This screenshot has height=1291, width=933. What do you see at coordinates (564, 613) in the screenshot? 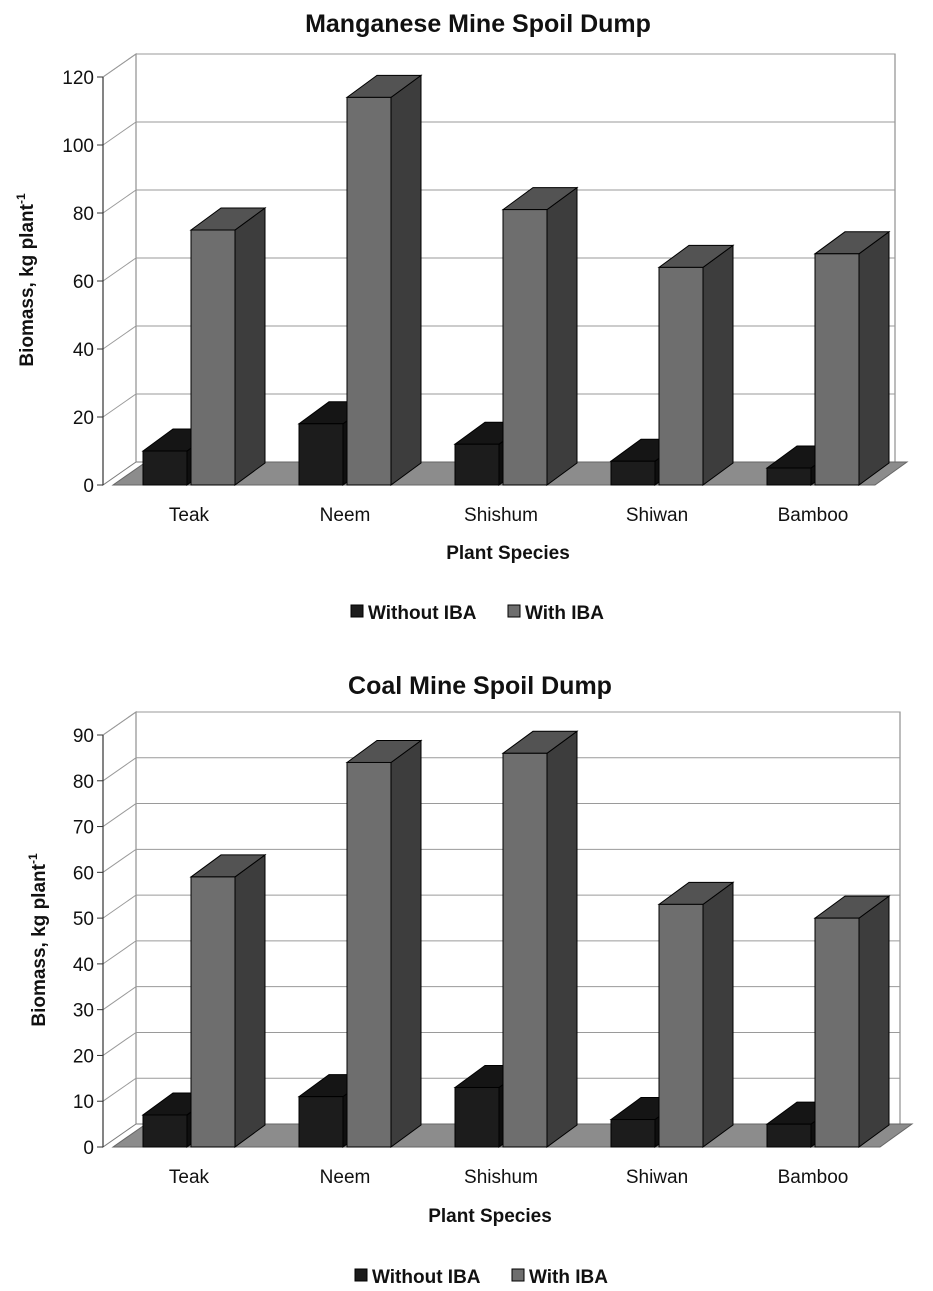
I see `chart1-legend-label-with-iba: With IBA` at bounding box center [564, 613].